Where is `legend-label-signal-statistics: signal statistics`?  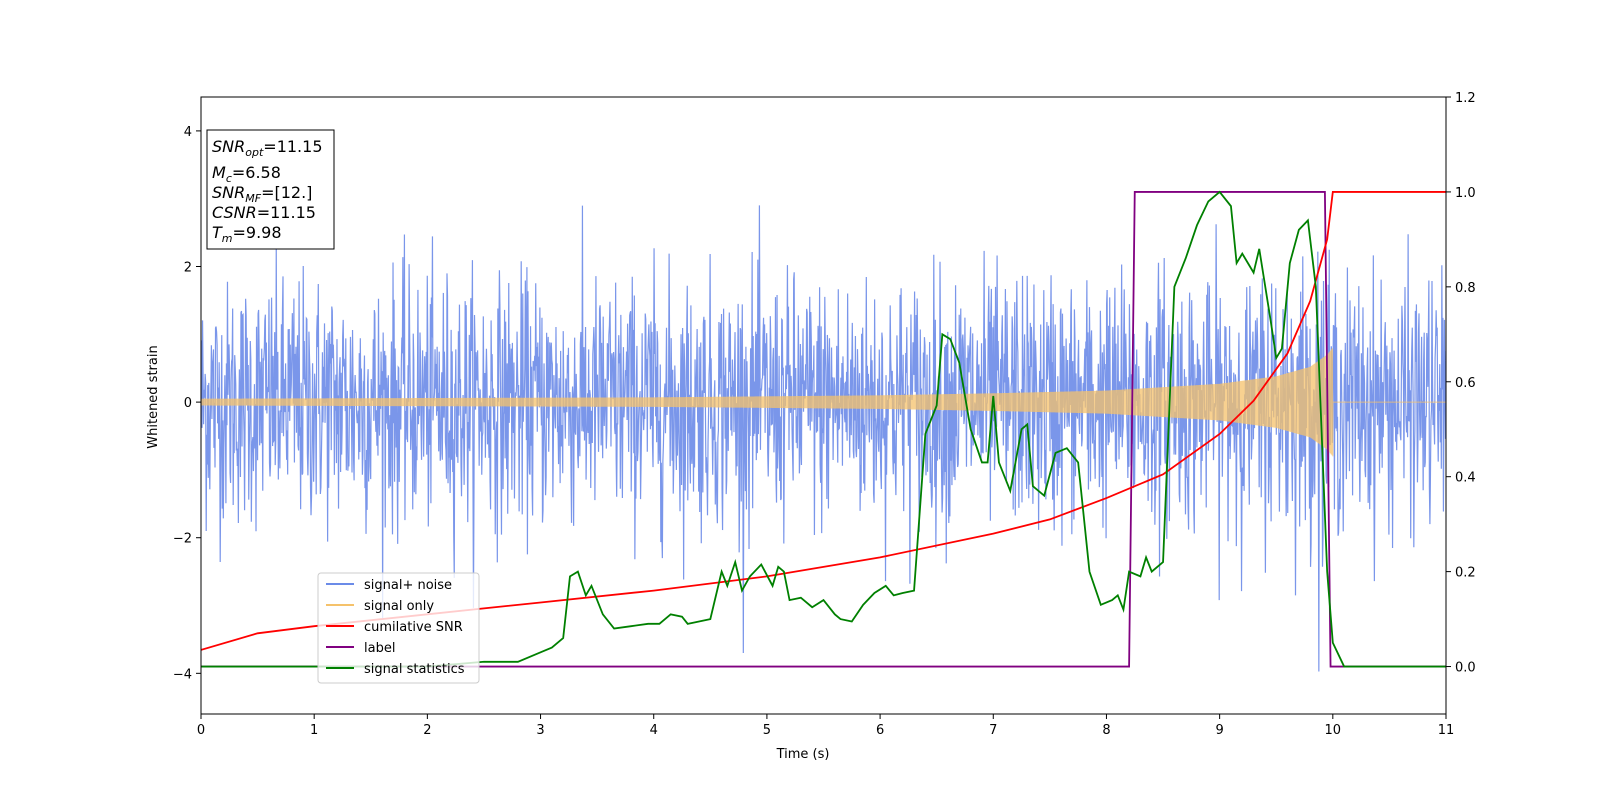 legend-label-signal-statistics: signal statistics is located at coordinates (414, 669).